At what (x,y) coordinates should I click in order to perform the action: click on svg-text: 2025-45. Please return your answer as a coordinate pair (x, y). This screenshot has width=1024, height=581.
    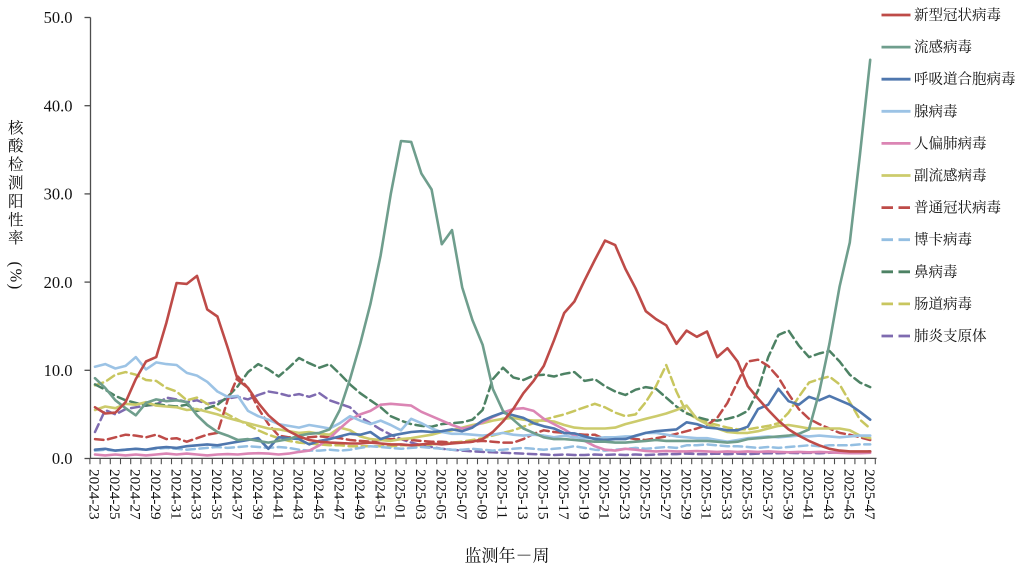
    Looking at the image, I should click on (849, 494).